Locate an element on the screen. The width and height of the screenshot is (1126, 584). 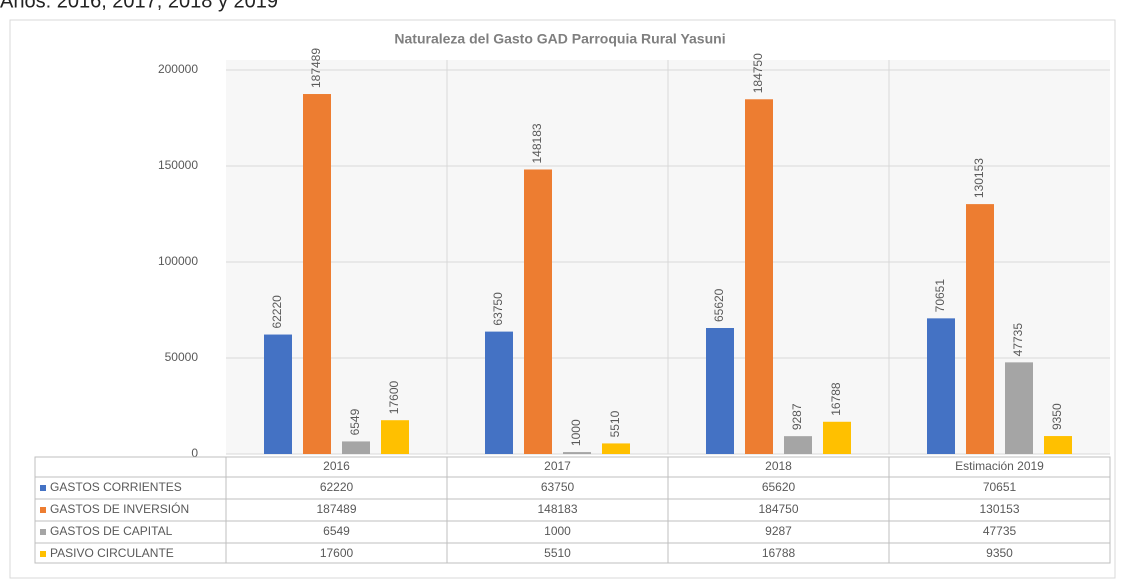
x-tick-label: 2017 is located at coordinates (557, 466).